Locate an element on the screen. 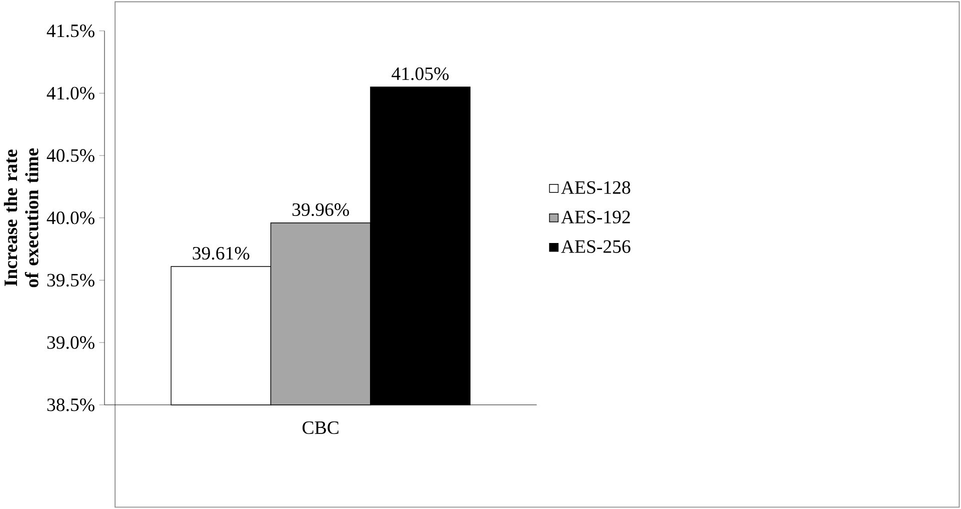  y-tick-label: 40.5% is located at coordinates (70, 155).